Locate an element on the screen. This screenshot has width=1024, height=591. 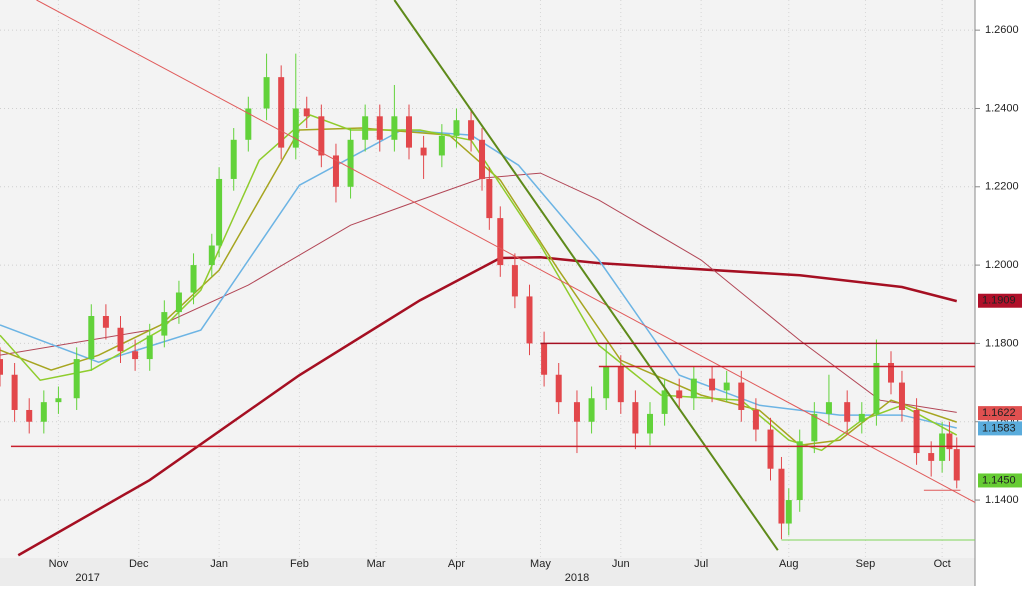
value-tag-label: 1.1583 is located at coordinates (999, 428).